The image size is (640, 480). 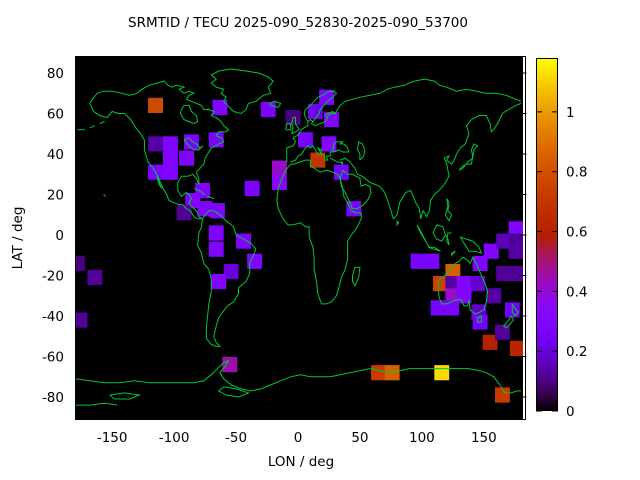 What do you see at coordinates (55, 155) in the screenshot?
I see `y-tick-label: 40` at bounding box center [55, 155].